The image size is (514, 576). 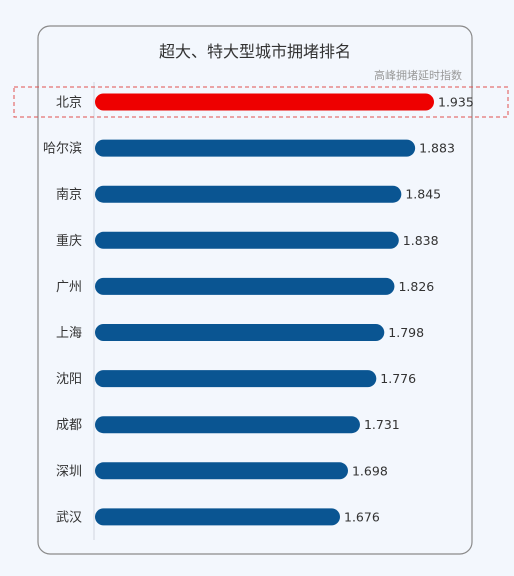 What do you see at coordinates (406, 332) in the screenshot?
I see `value-label: 1.798` at bounding box center [406, 332].